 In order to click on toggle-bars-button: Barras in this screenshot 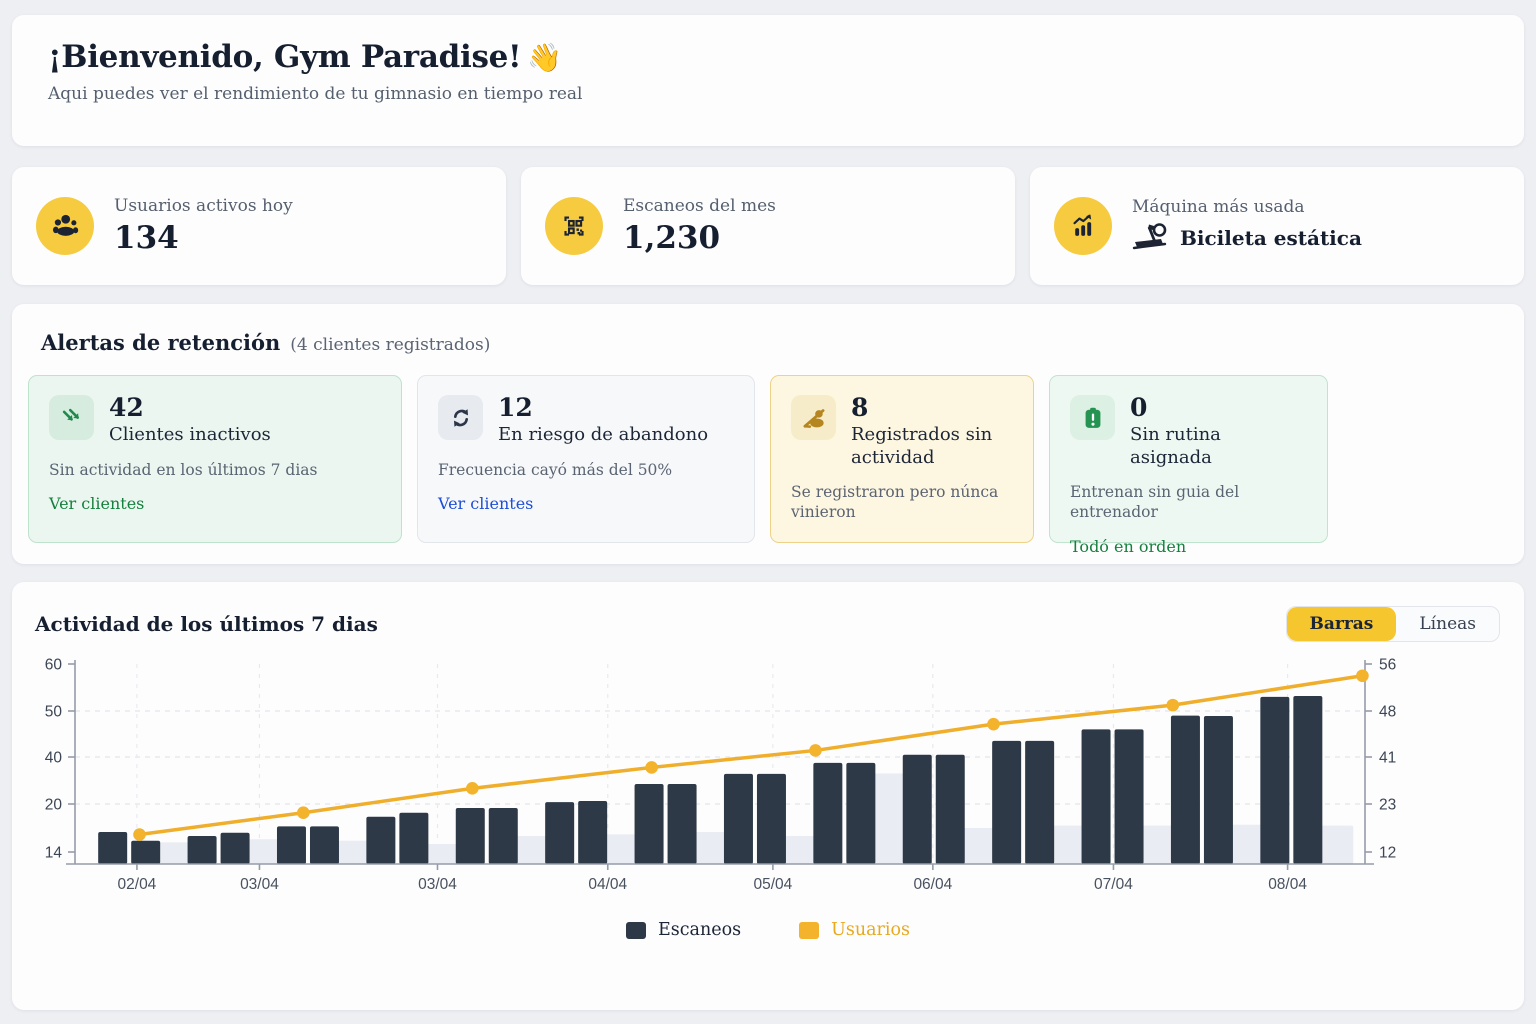, I will do `click(1341, 624)`.